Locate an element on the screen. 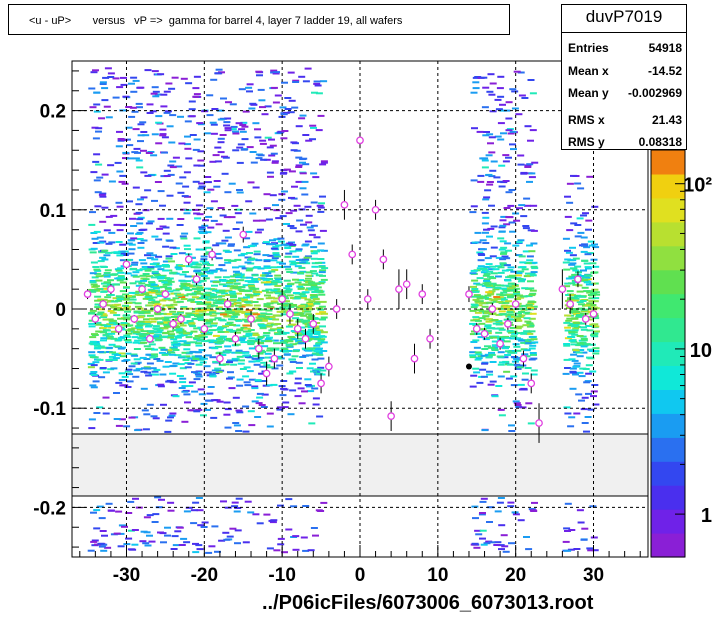 This screenshot has height=620, width=720. colorbar-segment is located at coordinates (668, 497).